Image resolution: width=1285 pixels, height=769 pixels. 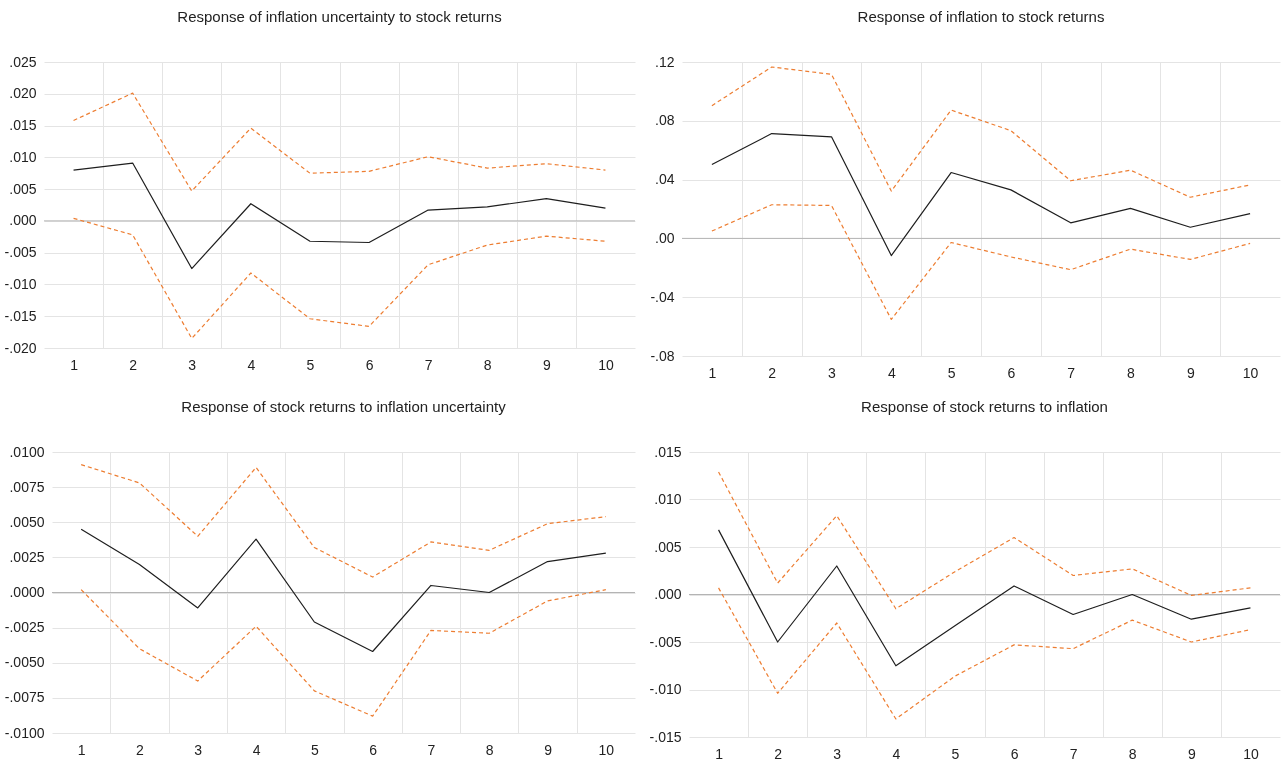 What do you see at coordinates (24, 697) in the screenshot?
I see `y-tick-label: -.0075` at bounding box center [24, 697].